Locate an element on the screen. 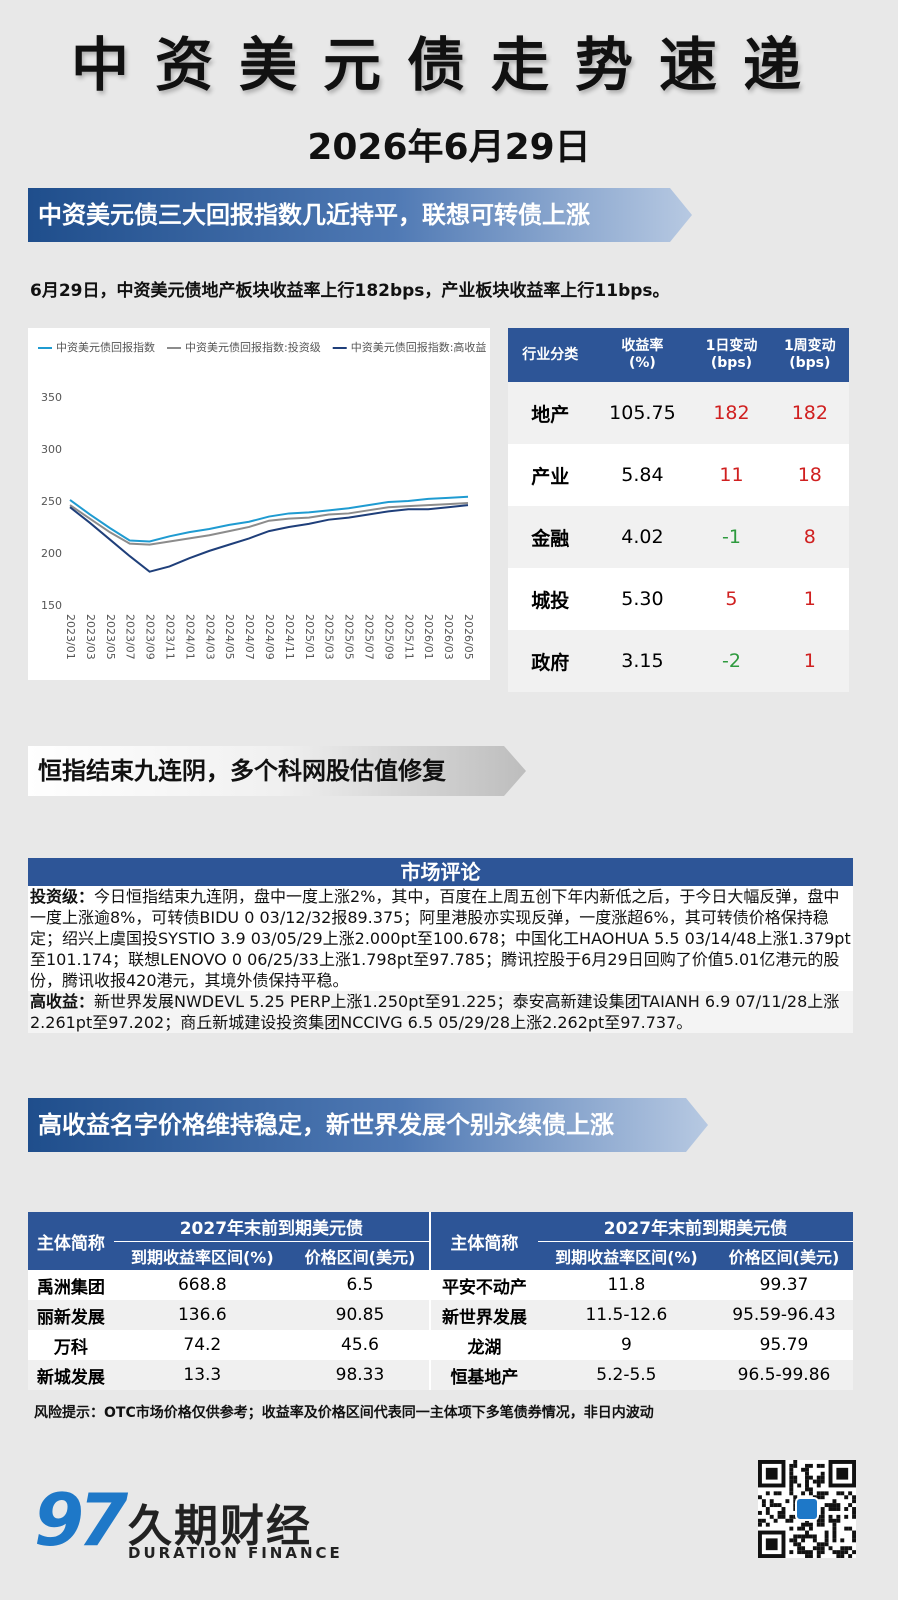 This screenshot has width=898, height=1600. cell: 95.79 is located at coordinates (784, 1345).